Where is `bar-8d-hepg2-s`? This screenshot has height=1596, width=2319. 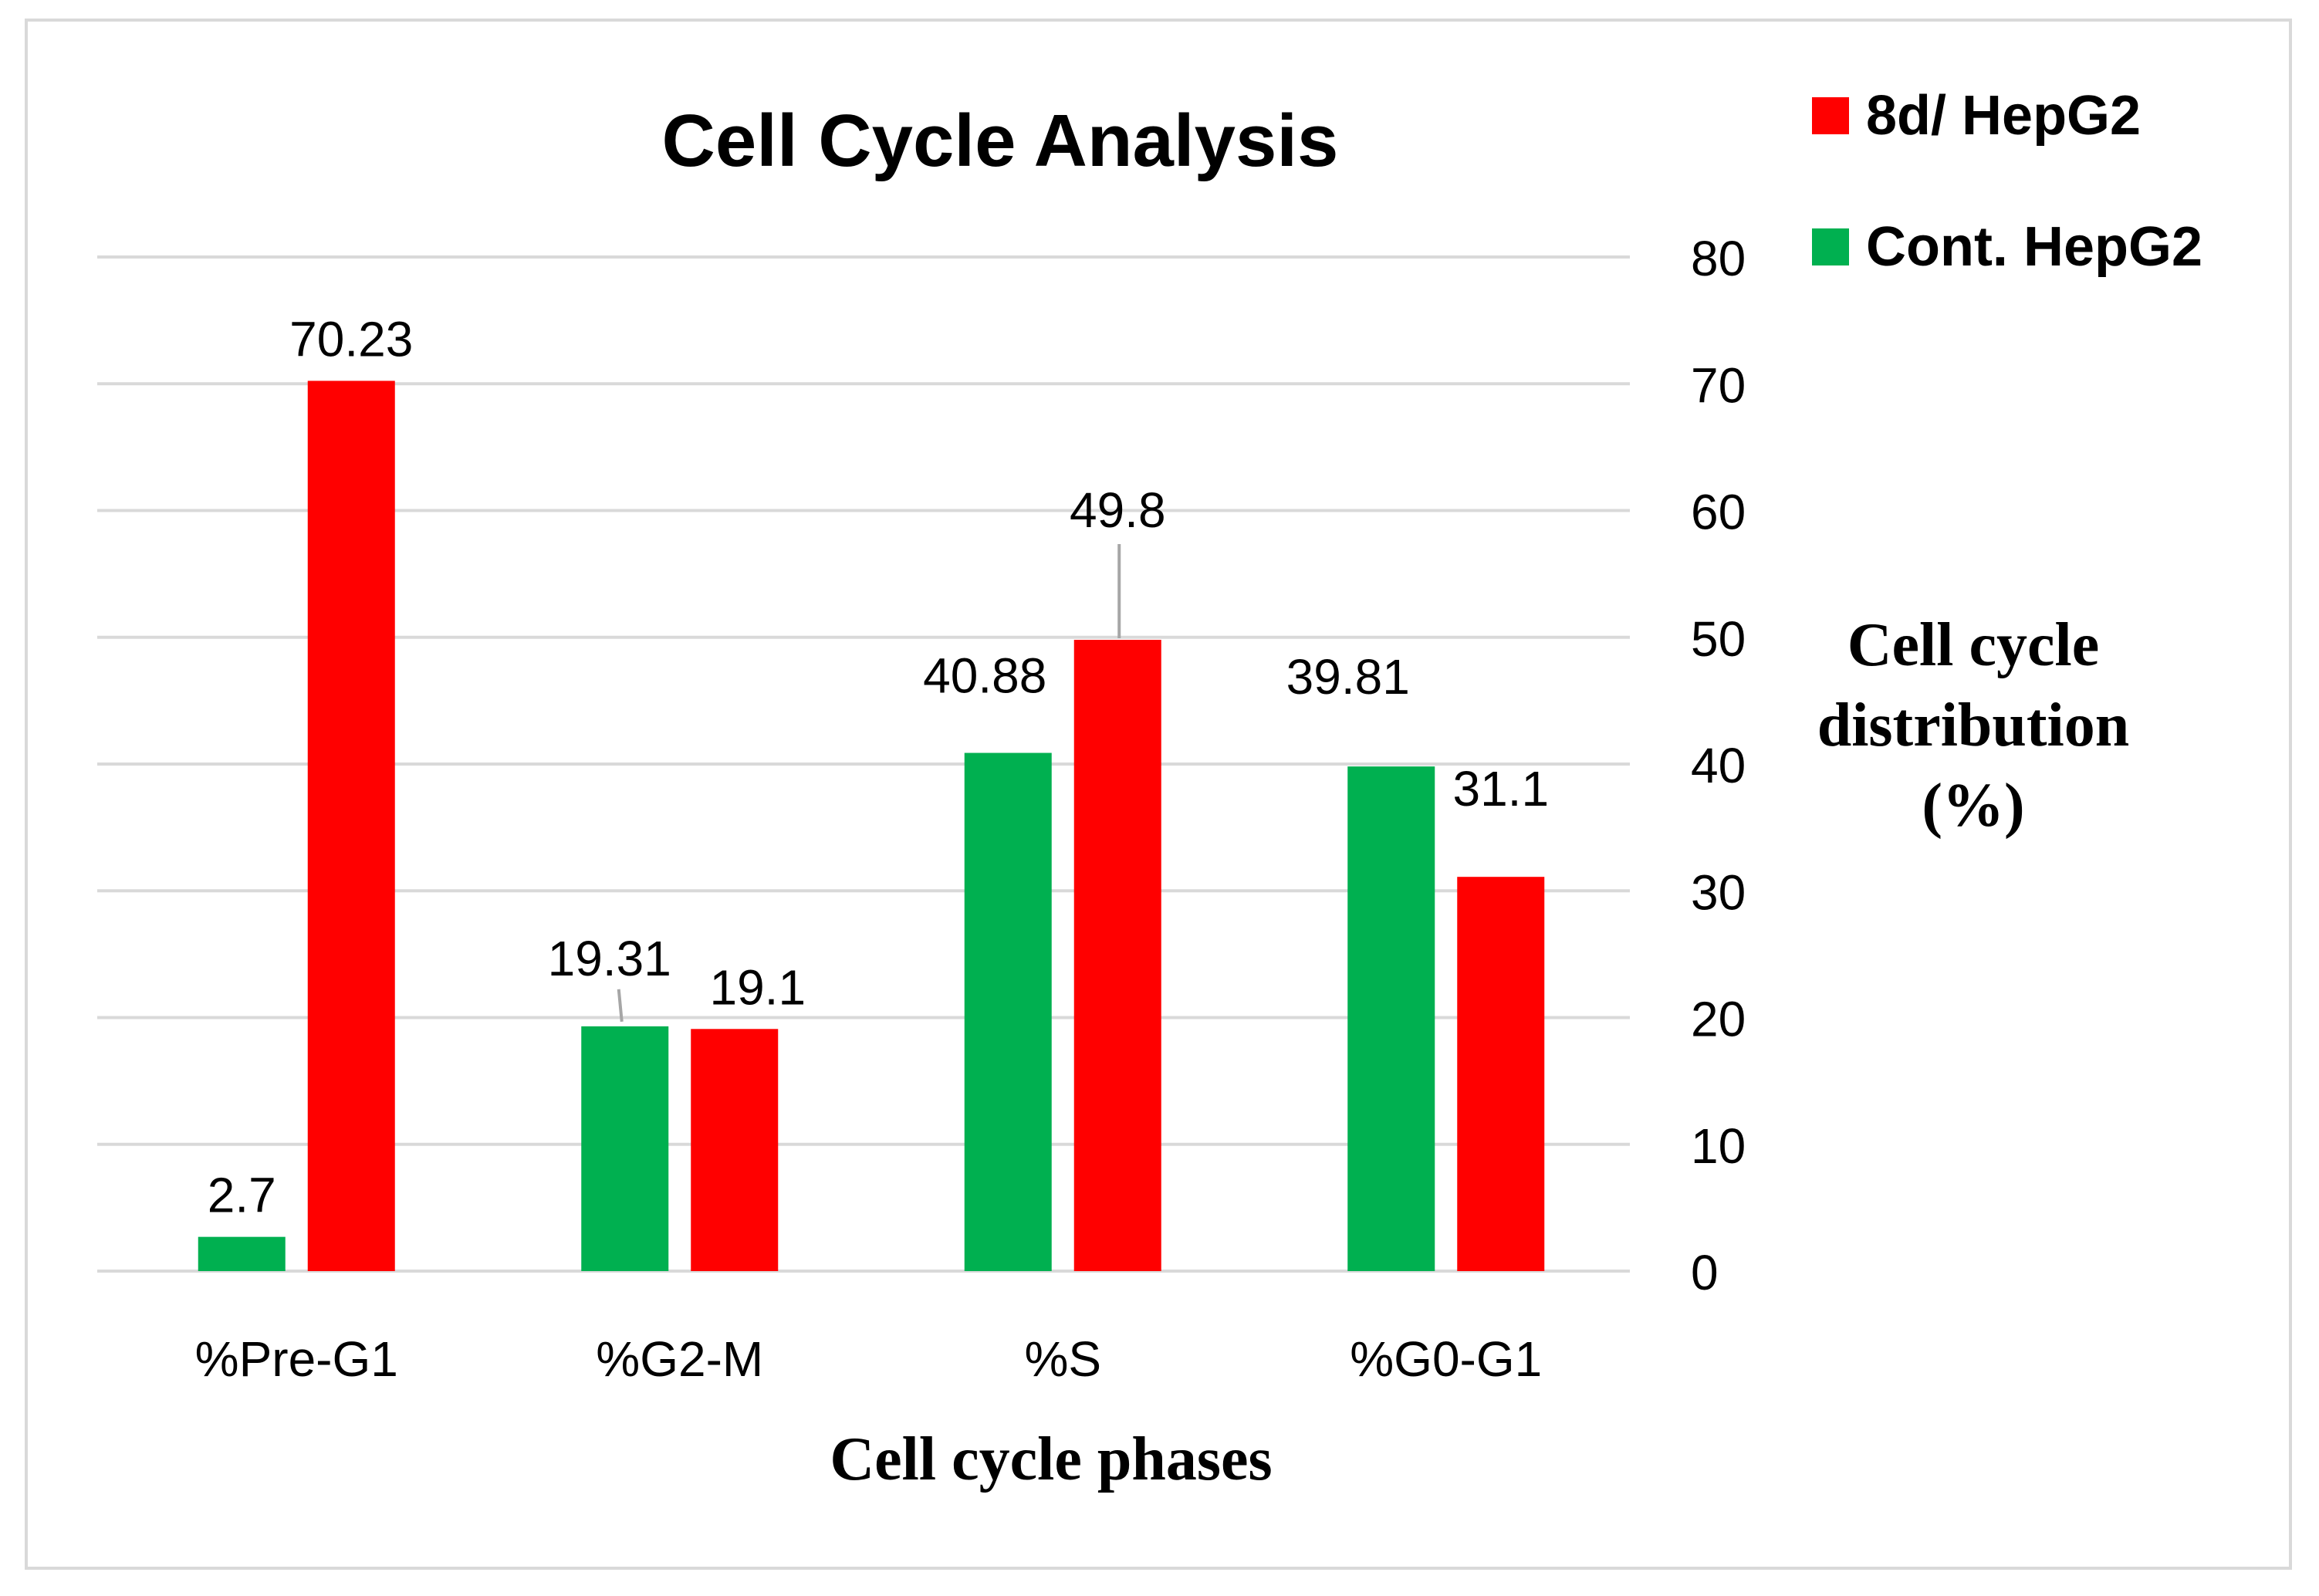 bar-8d-hepg2-s is located at coordinates (1117, 955).